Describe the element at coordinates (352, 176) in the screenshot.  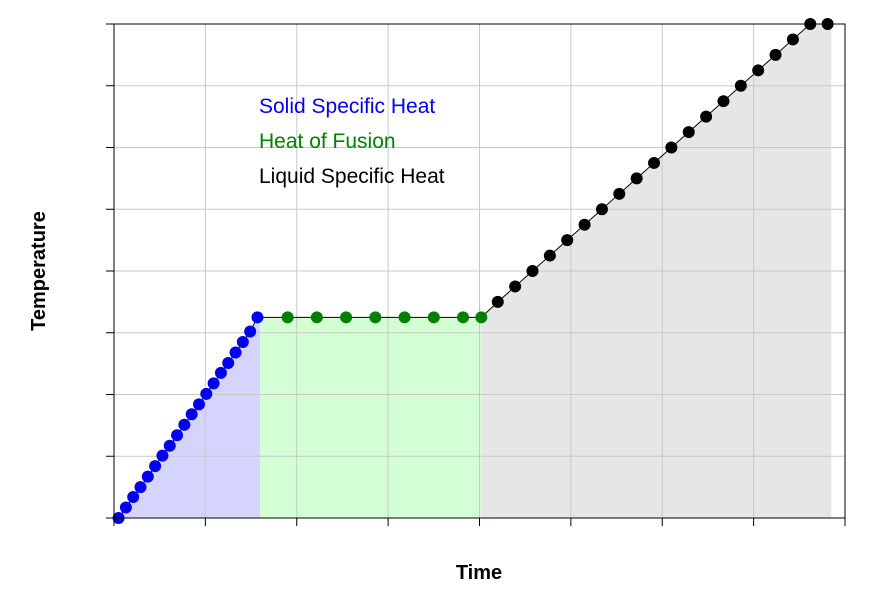
I see `legend-entry-liquid-specific-heat: Liquid Specific Heat` at that location.